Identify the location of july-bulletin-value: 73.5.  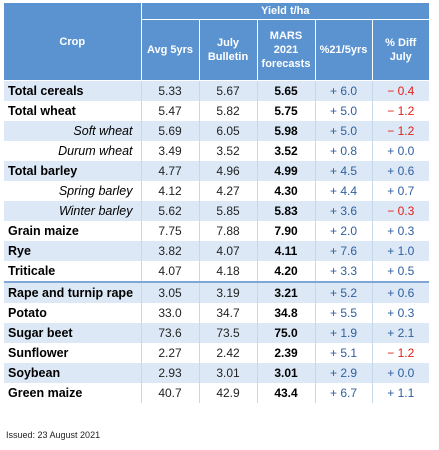
(228, 333).